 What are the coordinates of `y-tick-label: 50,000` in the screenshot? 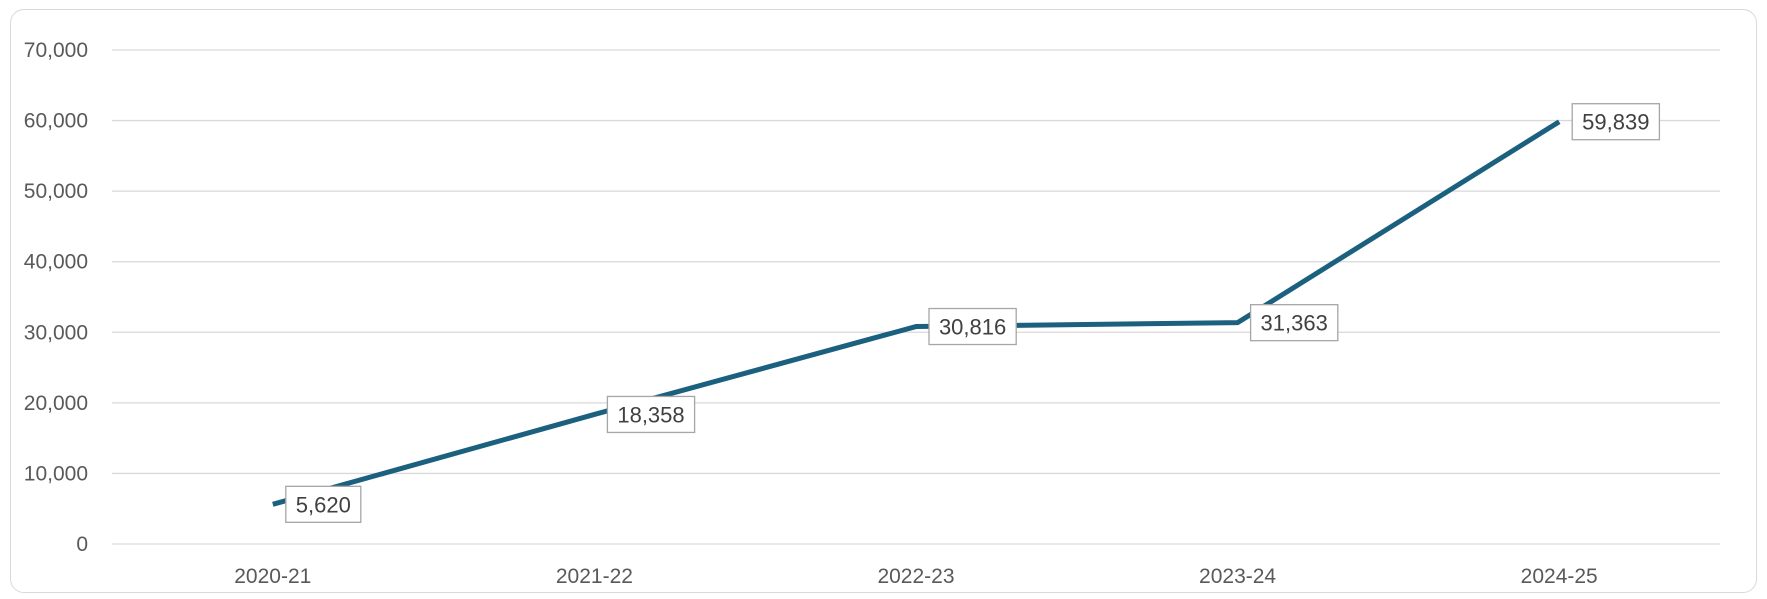 It's located at (56, 191).